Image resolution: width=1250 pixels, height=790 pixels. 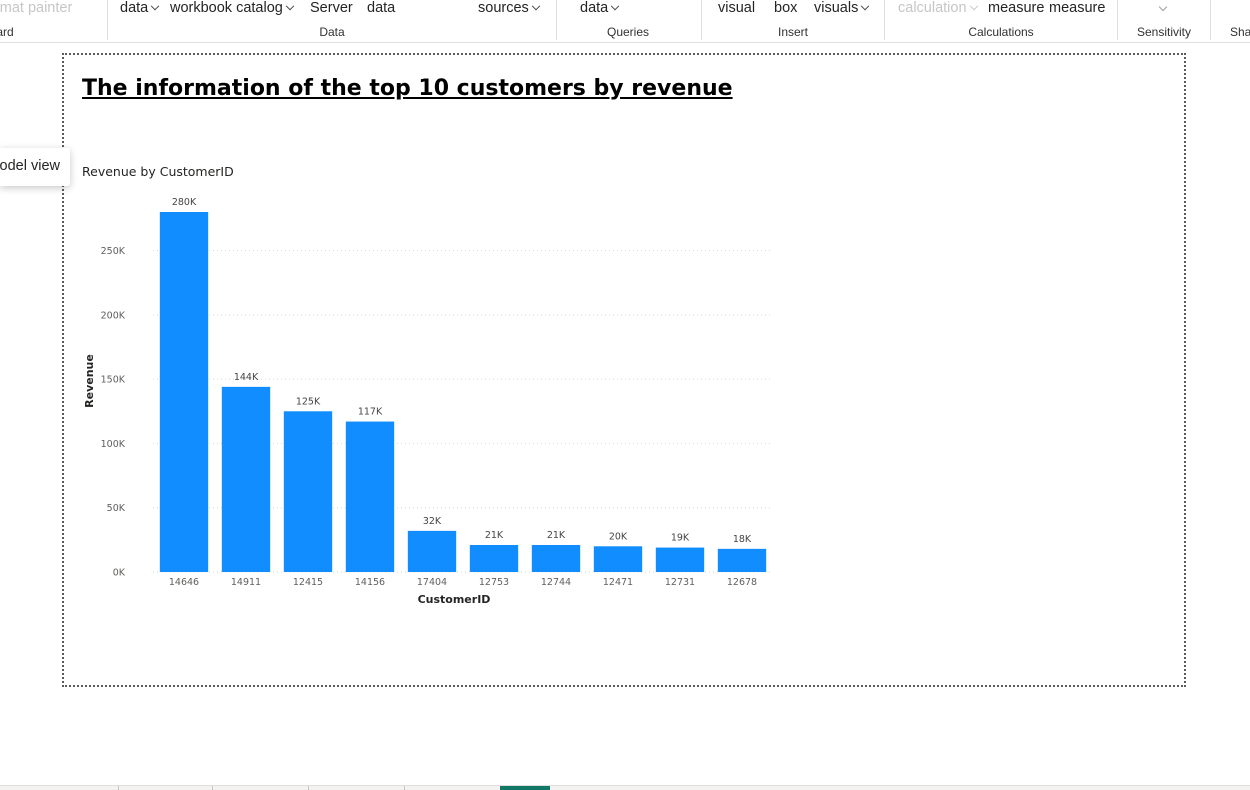 What do you see at coordinates (246, 377) in the screenshot?
I see `data-label: 144K` at bounding box center [246, 377].